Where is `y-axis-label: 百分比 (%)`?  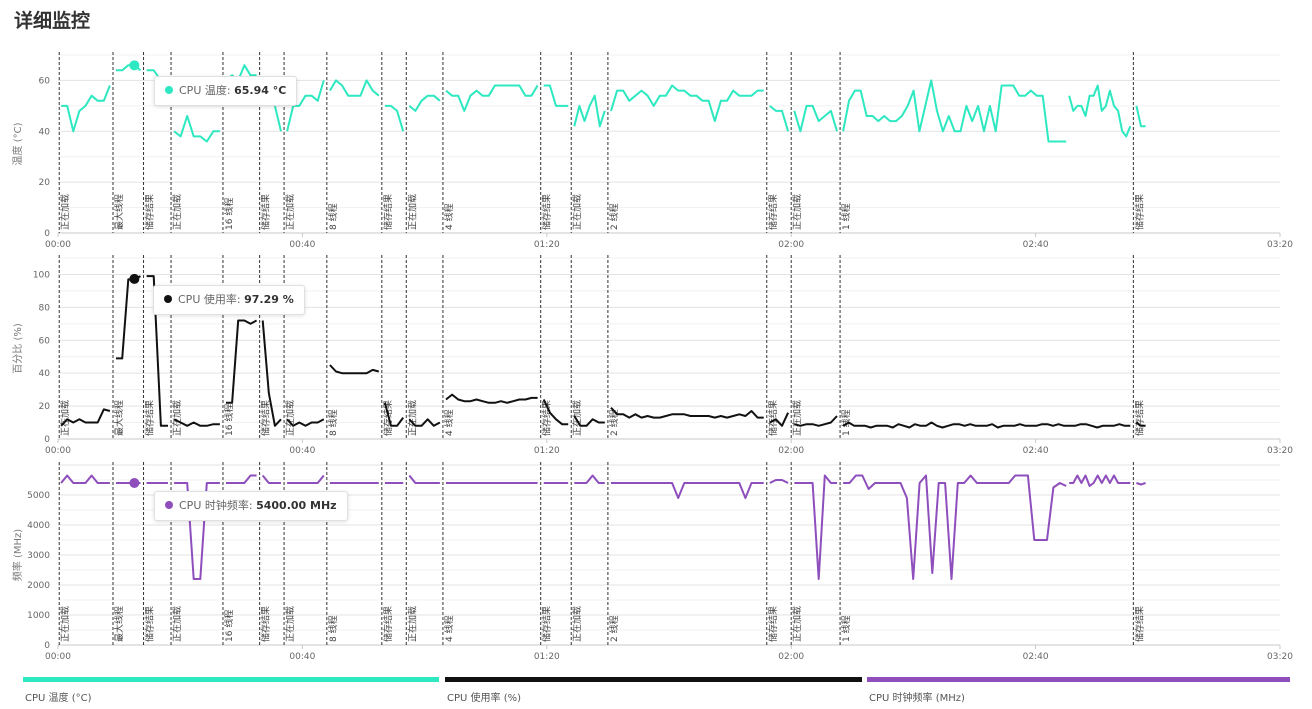 y-axis-label: 百分比 (%) is located at coordinates (18, 348).